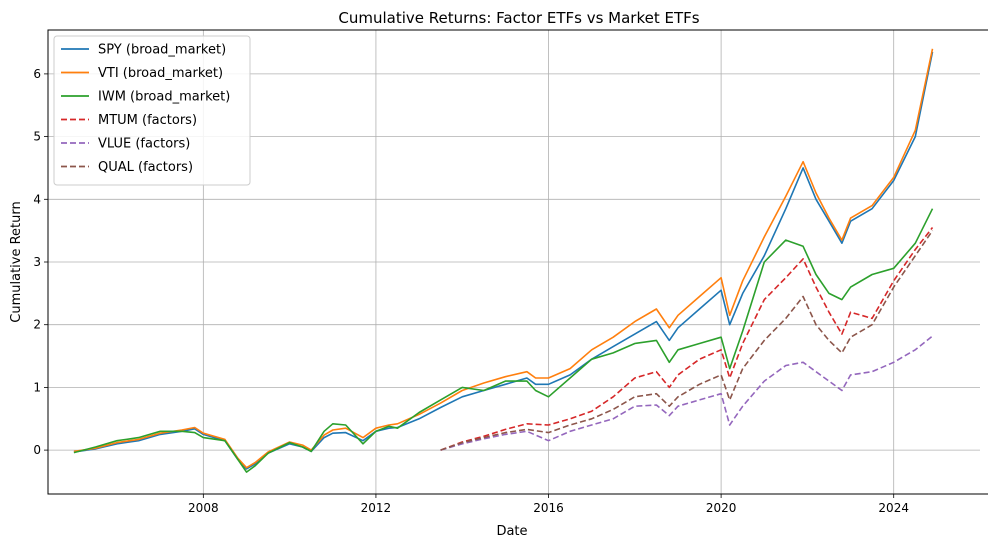 The image size is (988, 547). Describe the element at coordinates (511, 531) in the screenshot. I see `x-axis-label: Date` at that location.